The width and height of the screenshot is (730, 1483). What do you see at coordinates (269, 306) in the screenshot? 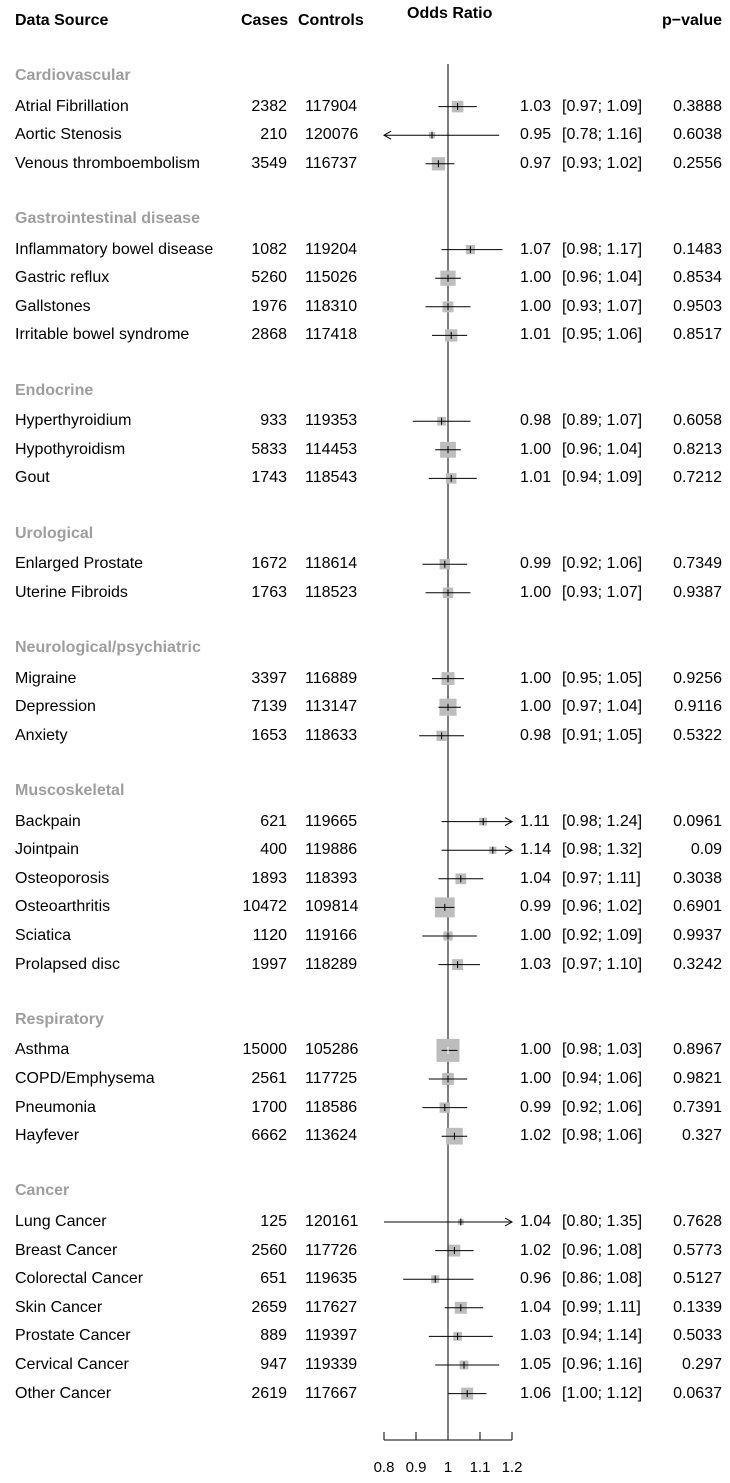
I see `row-cases: 1976` at bounding box center [269, 306].